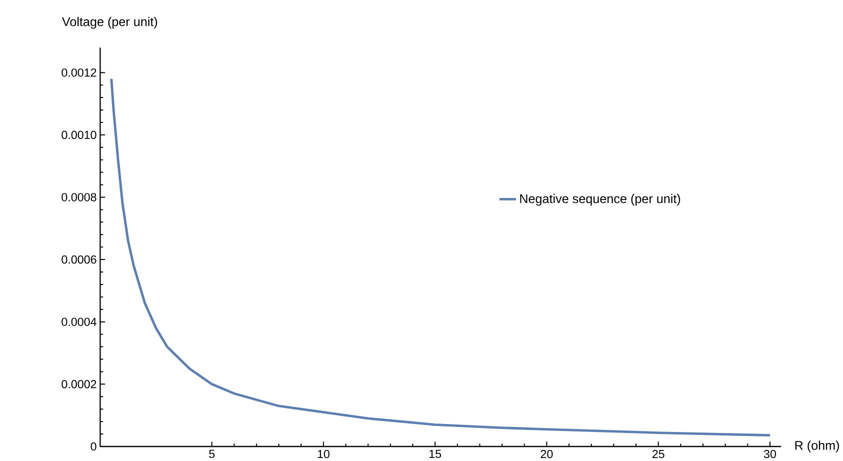 The width and height of the screenshot is (843, 461). What do you see at coordinates (658, 454) in the screenshot?
I see `x-tick-label: 25` at bounding box center [658, 454].